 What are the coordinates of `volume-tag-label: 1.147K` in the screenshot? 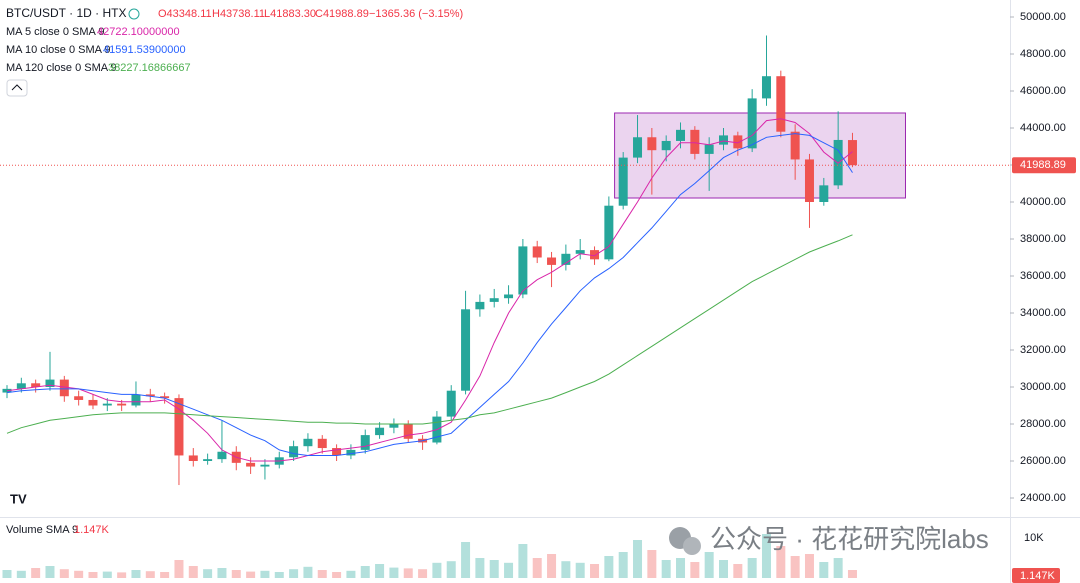 It's located at (1038, 576).